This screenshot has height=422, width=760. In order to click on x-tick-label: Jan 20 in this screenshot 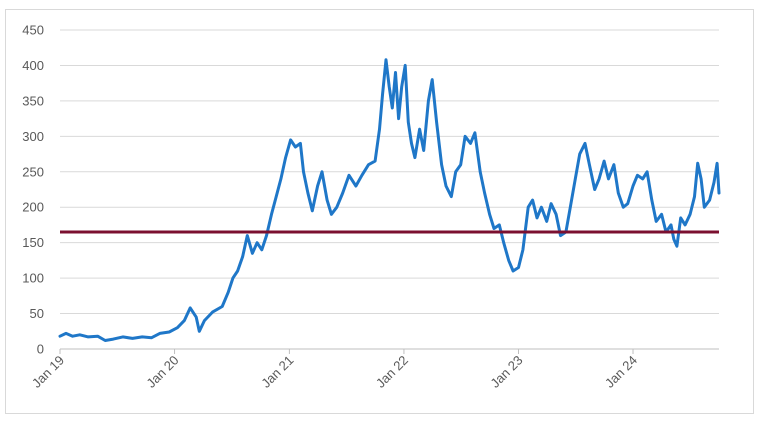, I will do `click(162, 372)`.